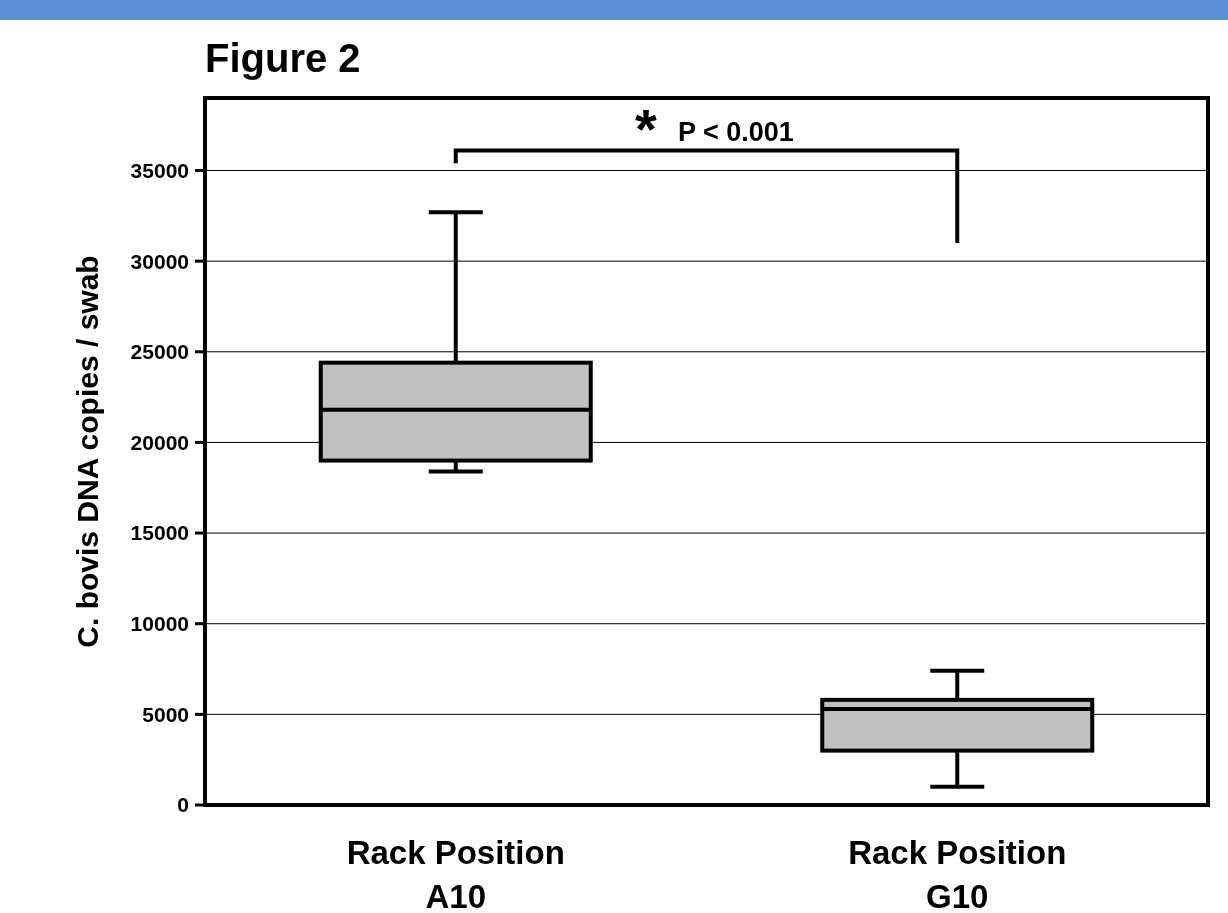 This screenshot has height=913, width=1228. What do you see at coordinates (455, 873) in the screenshot?
I see `x-tick-label: Rack Position A10` at bounding box center [455, 873].